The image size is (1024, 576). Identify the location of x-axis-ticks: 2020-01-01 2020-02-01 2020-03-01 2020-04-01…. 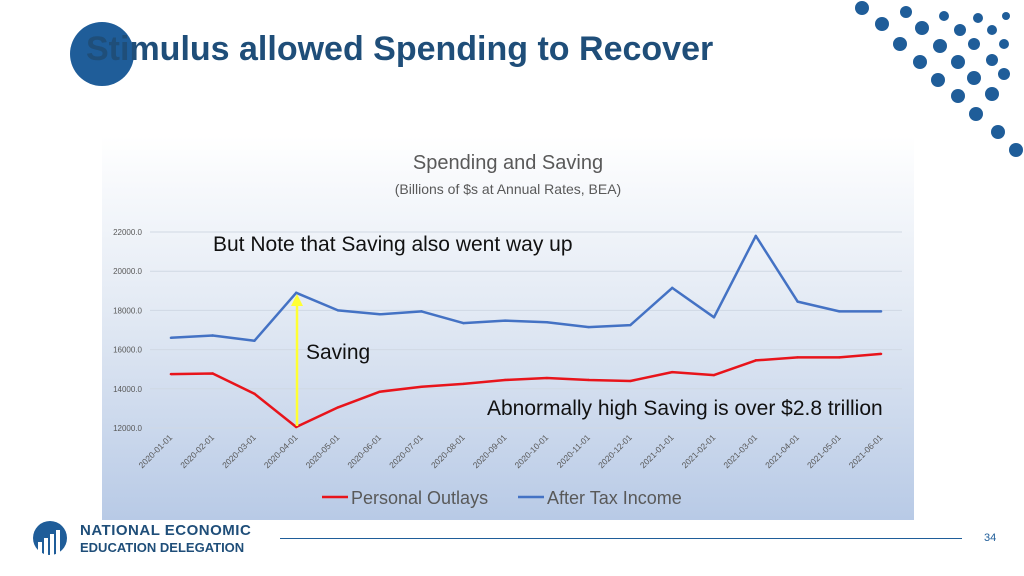
(510, 451).